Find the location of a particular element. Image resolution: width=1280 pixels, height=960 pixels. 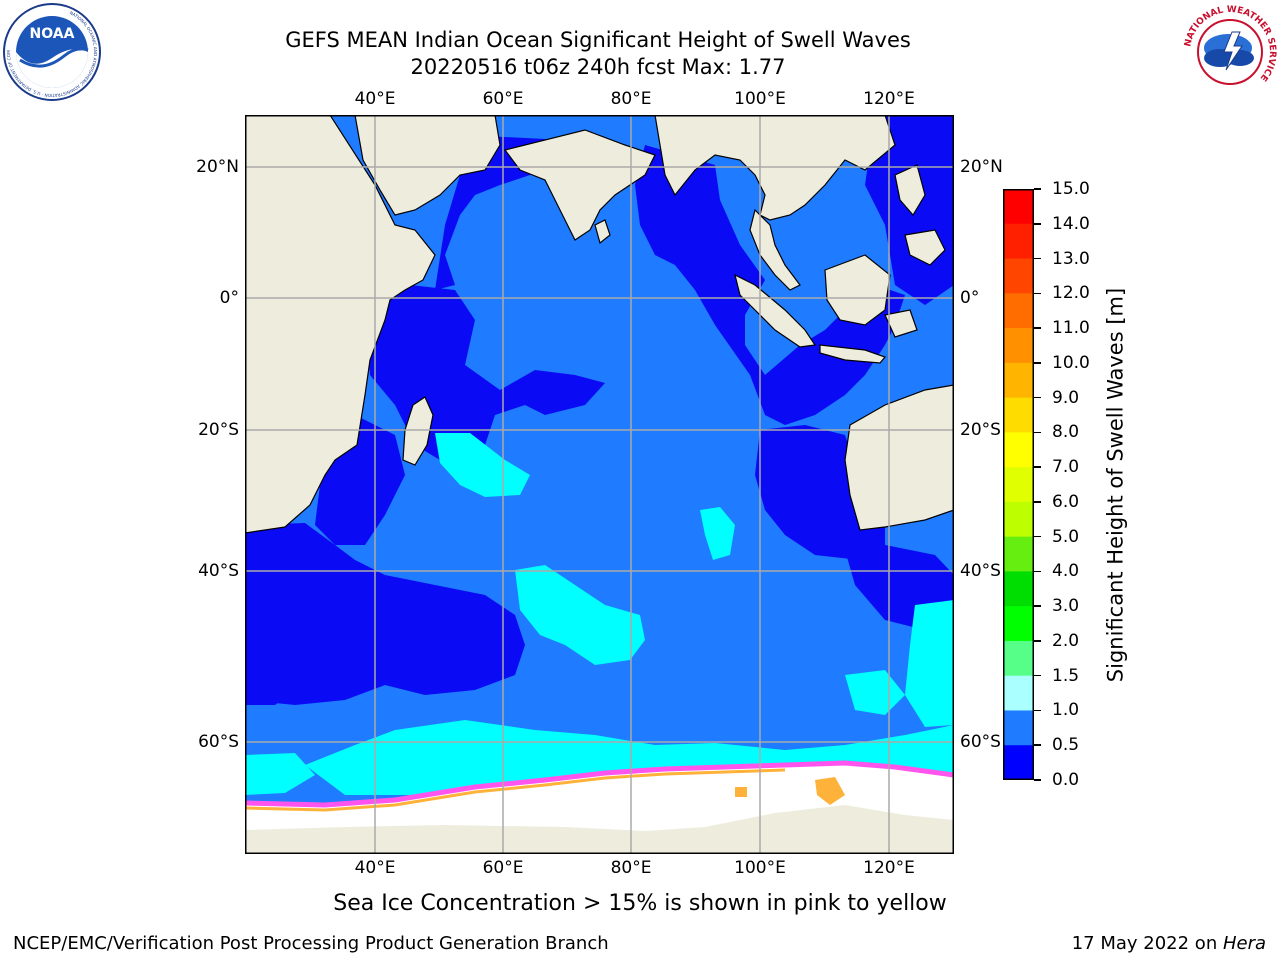

x-tick-top-100e: 100°E is located at coordinates (760, 99).